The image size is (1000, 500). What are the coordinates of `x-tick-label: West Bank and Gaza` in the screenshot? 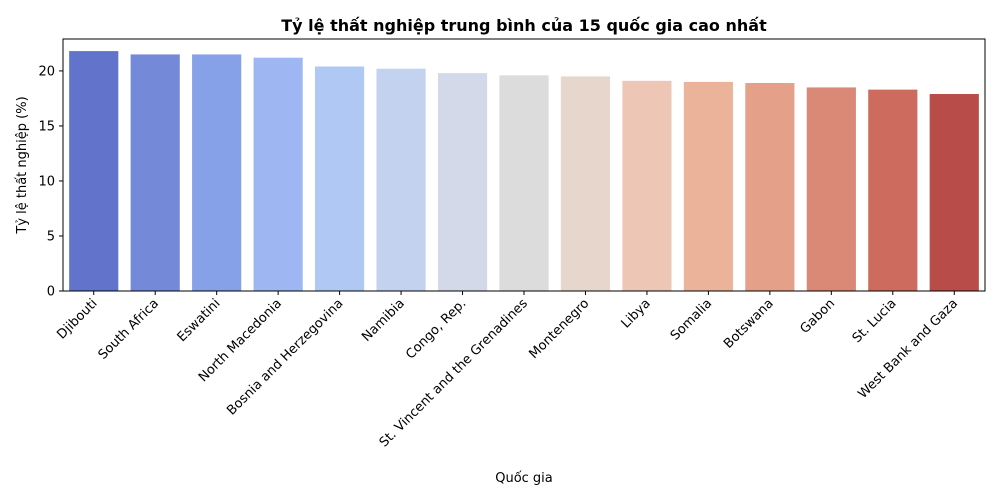 It's located at (909, 349).